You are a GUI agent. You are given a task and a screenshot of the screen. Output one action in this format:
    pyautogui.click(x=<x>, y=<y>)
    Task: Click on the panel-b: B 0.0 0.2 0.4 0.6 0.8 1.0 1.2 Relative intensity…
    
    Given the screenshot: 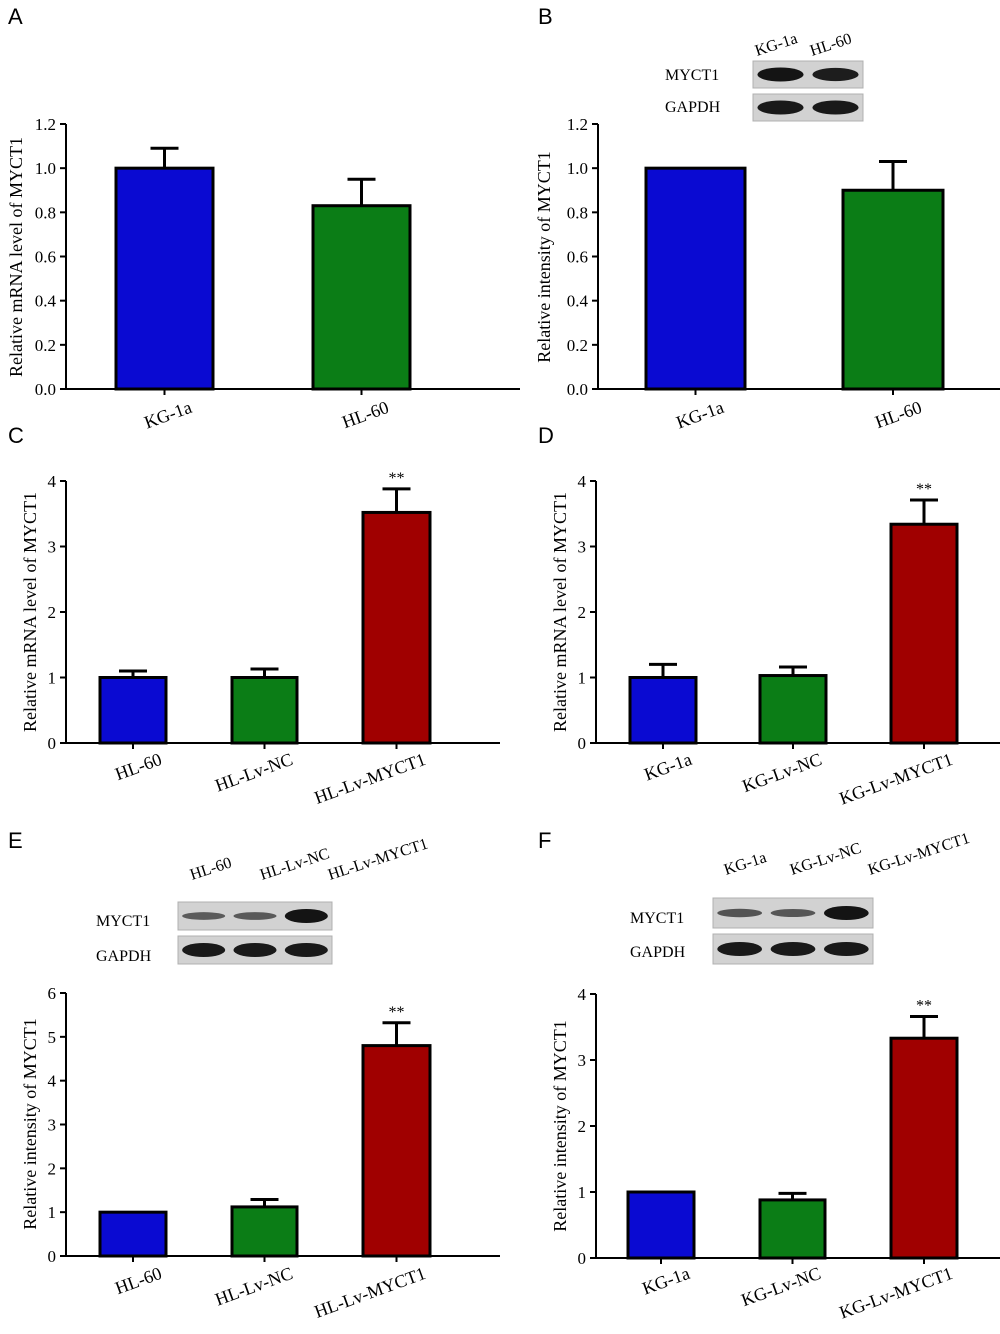 What is the action you would take?
    pyautogui.click(x=767, y=218)
    